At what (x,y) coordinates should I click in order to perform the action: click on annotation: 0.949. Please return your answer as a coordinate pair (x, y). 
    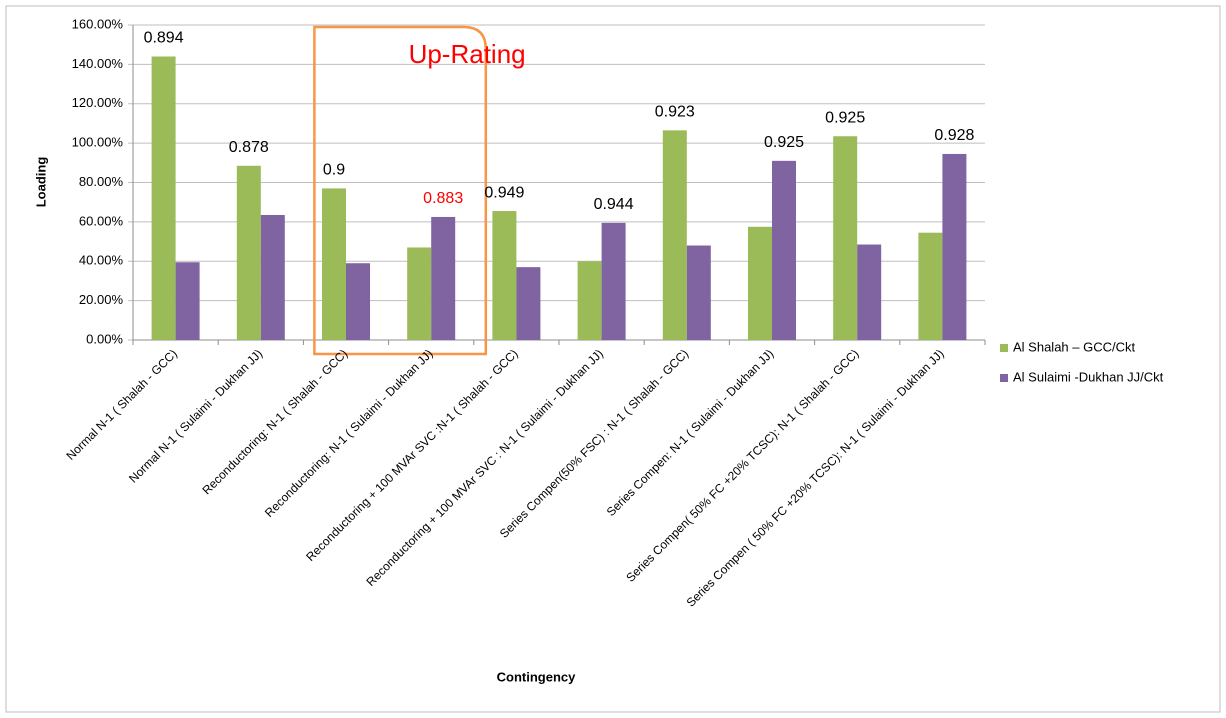
    Looking at the image, I should click on (504, 192).